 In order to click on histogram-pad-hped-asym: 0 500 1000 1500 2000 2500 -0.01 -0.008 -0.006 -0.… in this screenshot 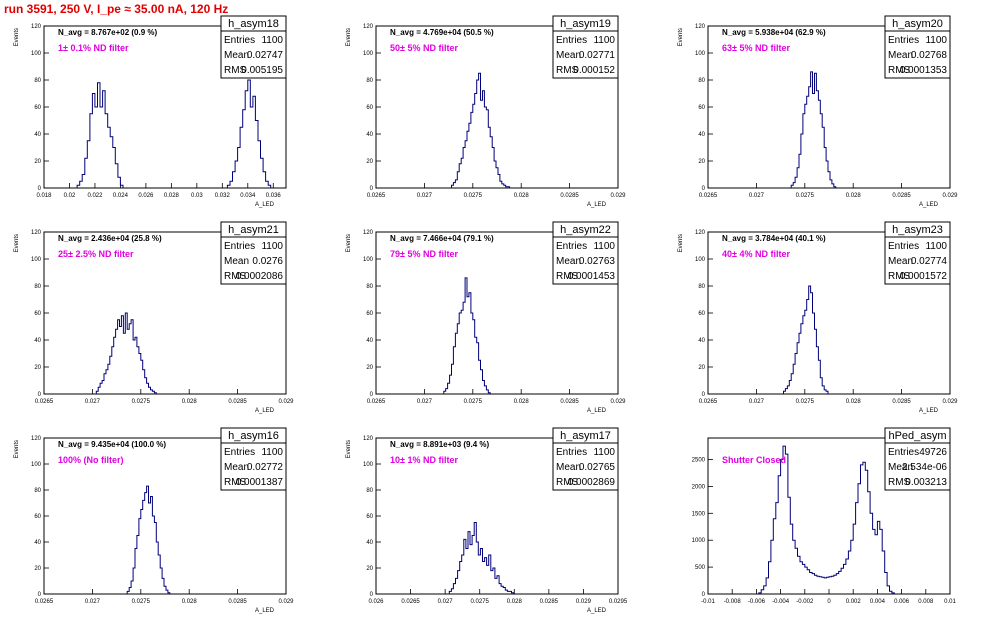, I will do `click(829, 527)`.